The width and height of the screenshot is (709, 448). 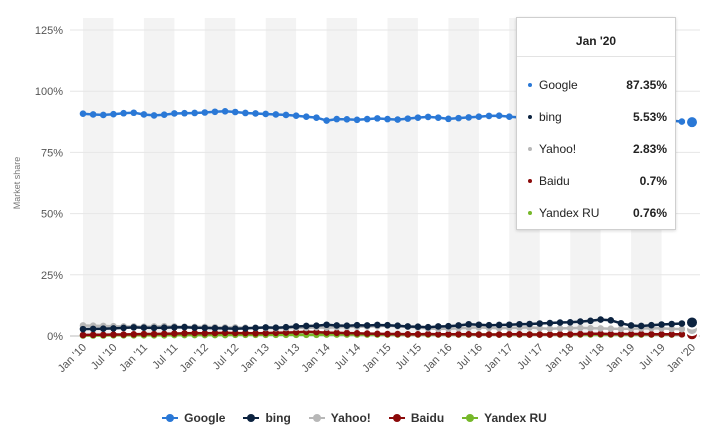 I want to click on legend-item-google: Google, so click(x=193, y=418).